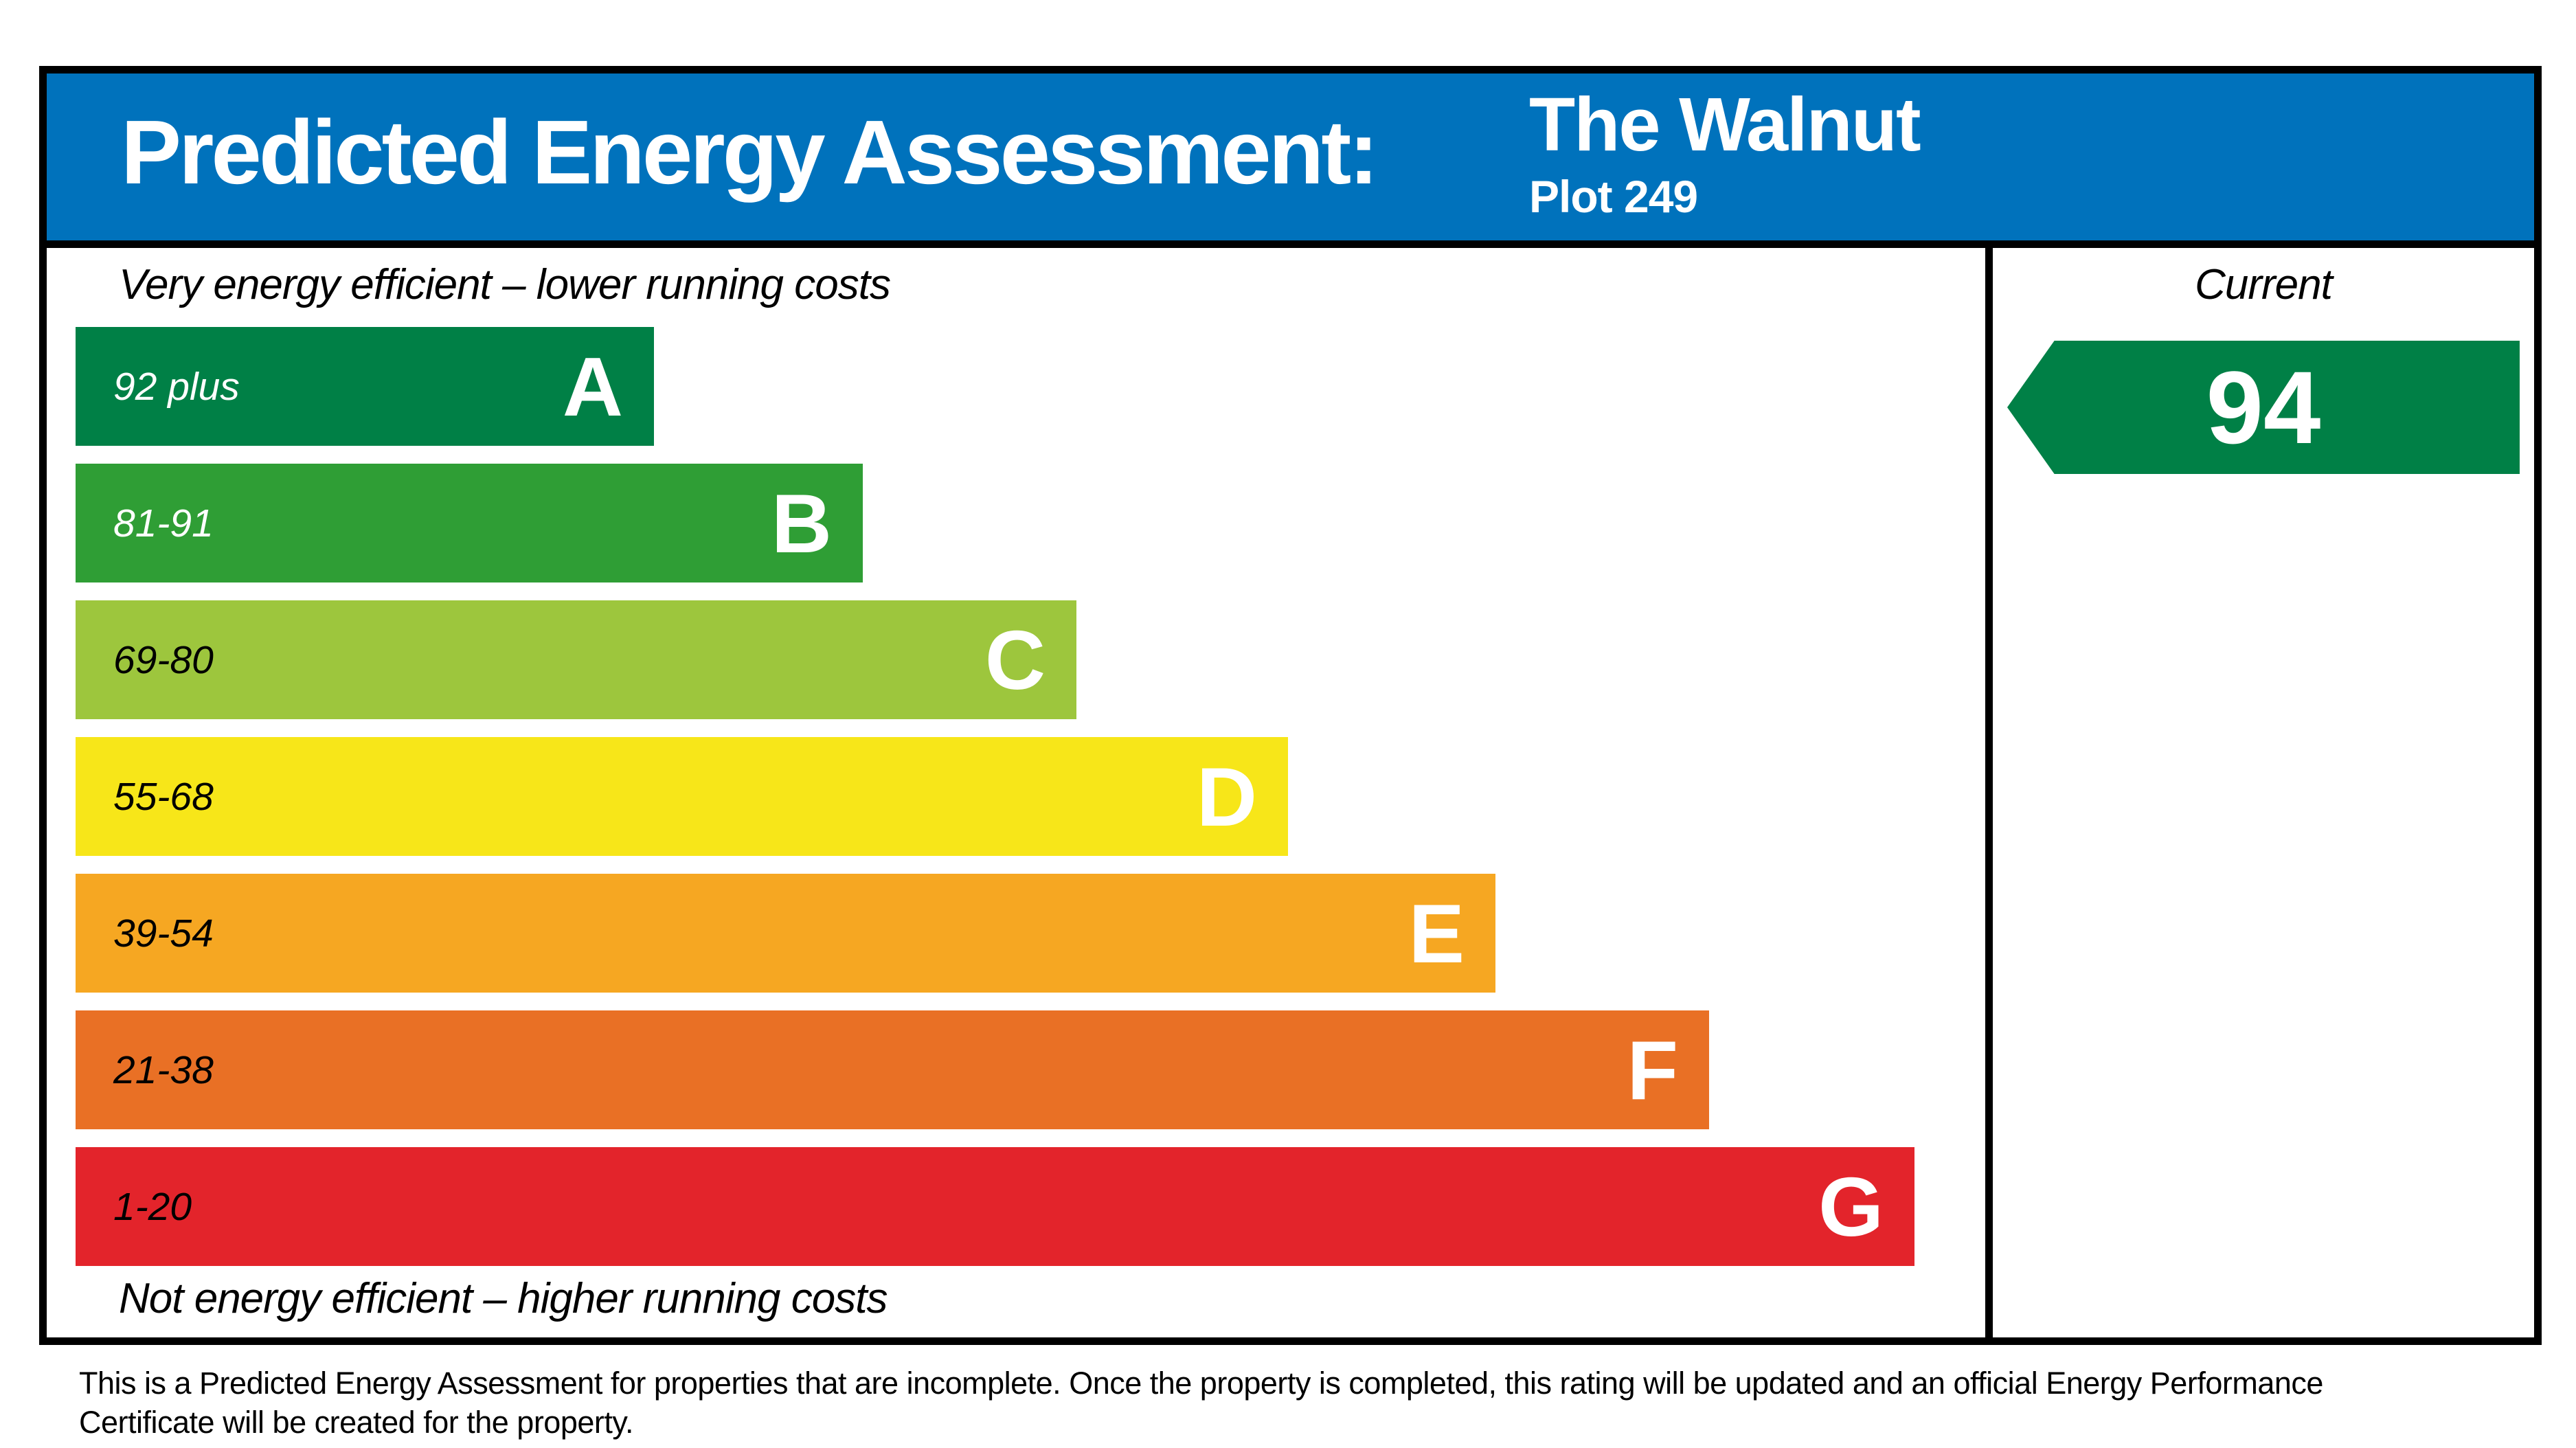  I want to click on epc-band-b: 81-91 B, so click(469, 523).